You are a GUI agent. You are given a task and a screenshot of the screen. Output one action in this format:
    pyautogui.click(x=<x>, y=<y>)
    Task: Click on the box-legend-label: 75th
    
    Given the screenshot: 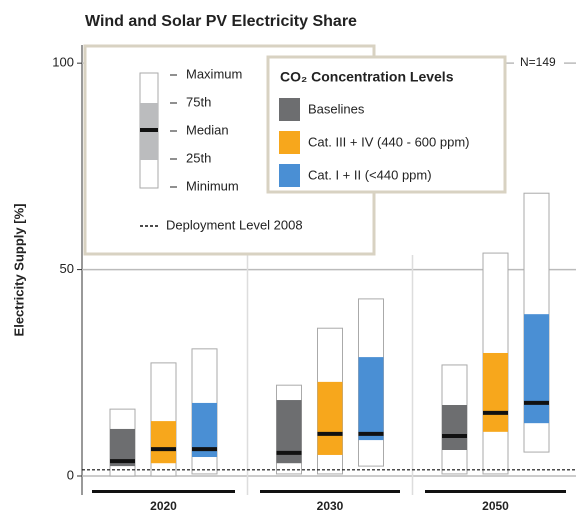 What is the action you would take?
    pyautogui.click(x=198, y=101)
    